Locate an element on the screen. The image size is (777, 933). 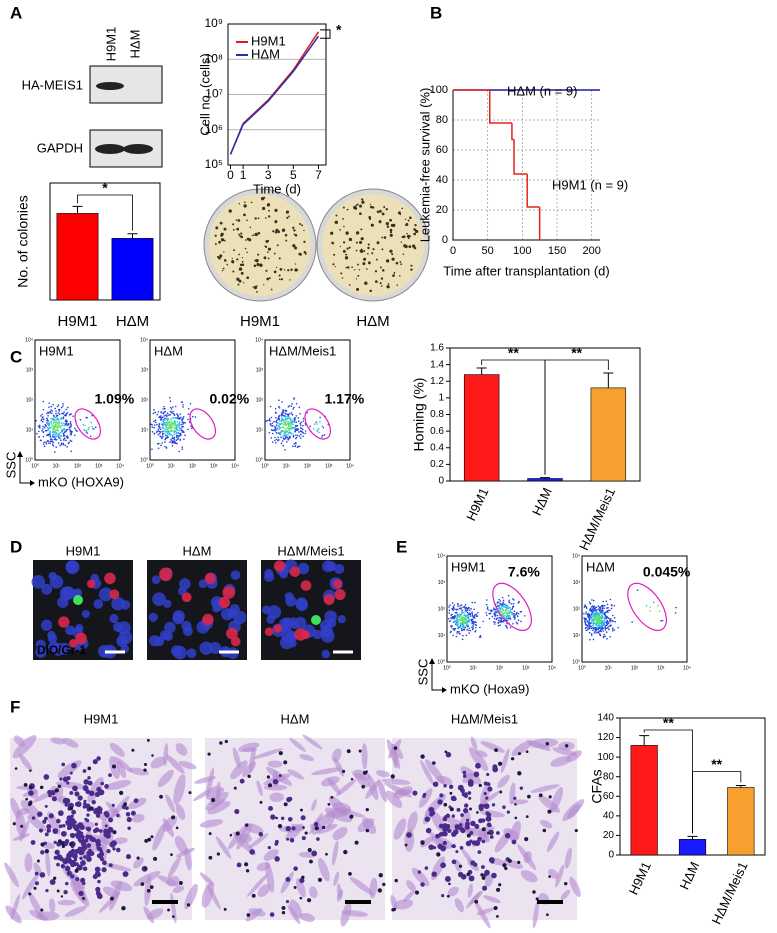
error-bar is located at coordinates (133, 236).